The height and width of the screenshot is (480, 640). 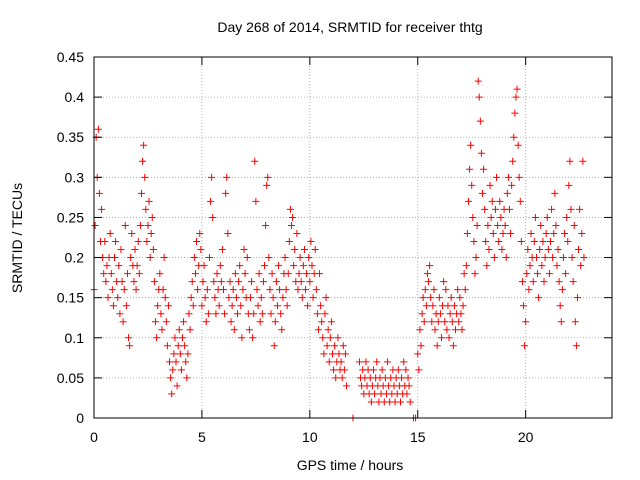 What do you see at coordinates (70, 298) in the screenshot?
I see `y-tick-label: 0.15` at bounding box center [70, 298].